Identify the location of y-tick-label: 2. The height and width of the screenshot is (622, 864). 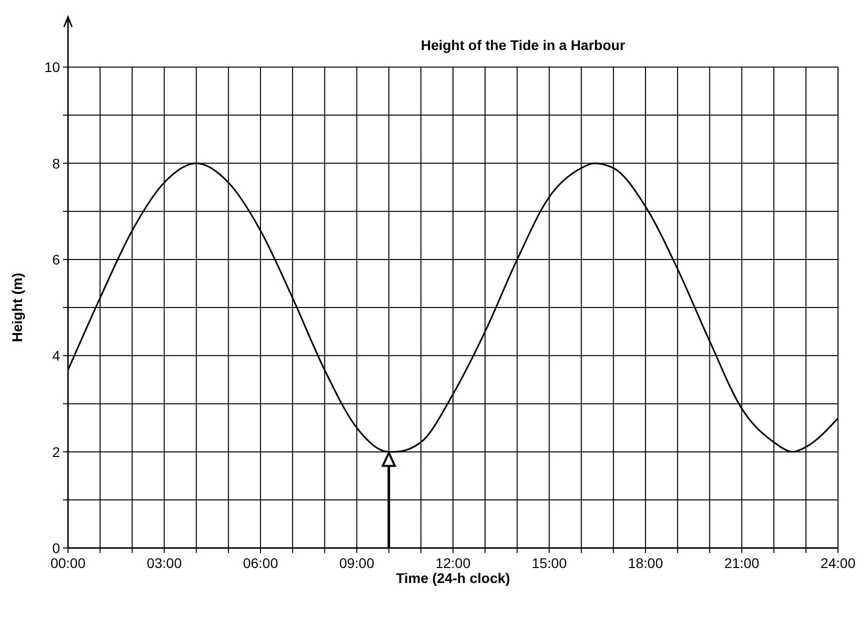
(56, 452).